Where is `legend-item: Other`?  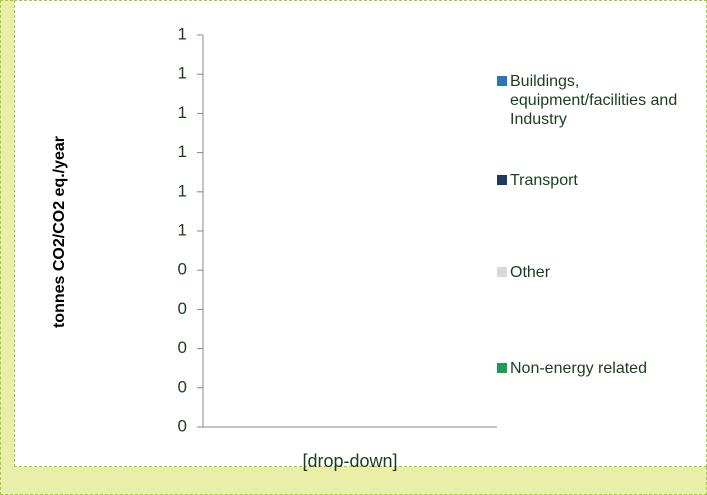 legend-item: Other is located at coordinates (602, 272).